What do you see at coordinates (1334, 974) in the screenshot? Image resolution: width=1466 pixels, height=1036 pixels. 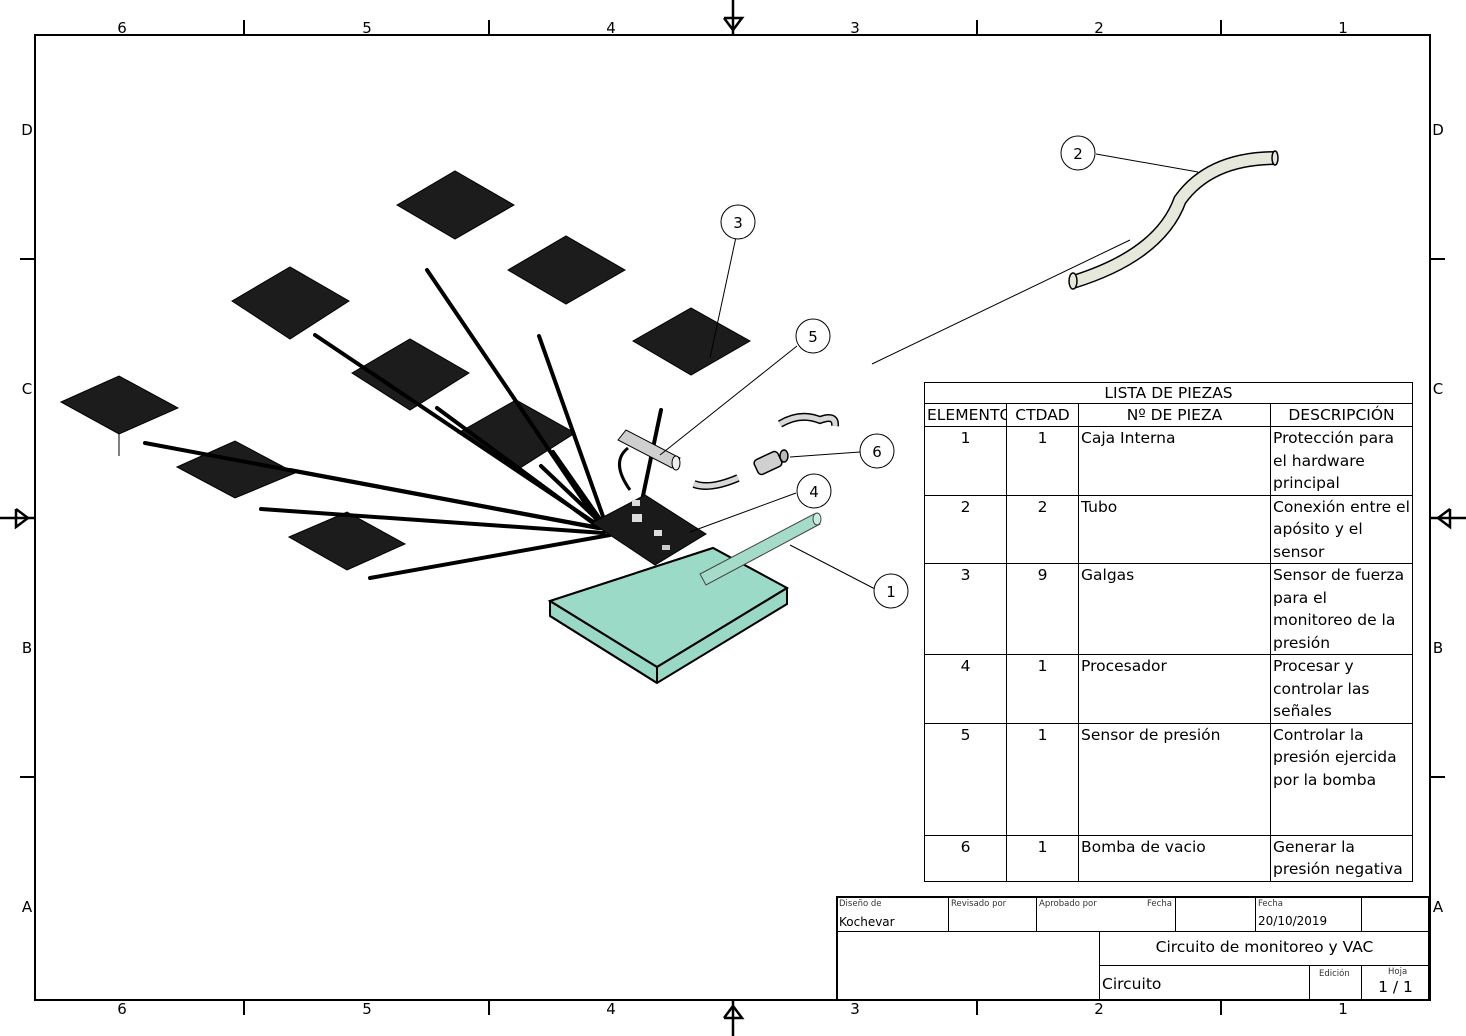 I see `edition-label: Edición` at bounding box center [1334, 974].